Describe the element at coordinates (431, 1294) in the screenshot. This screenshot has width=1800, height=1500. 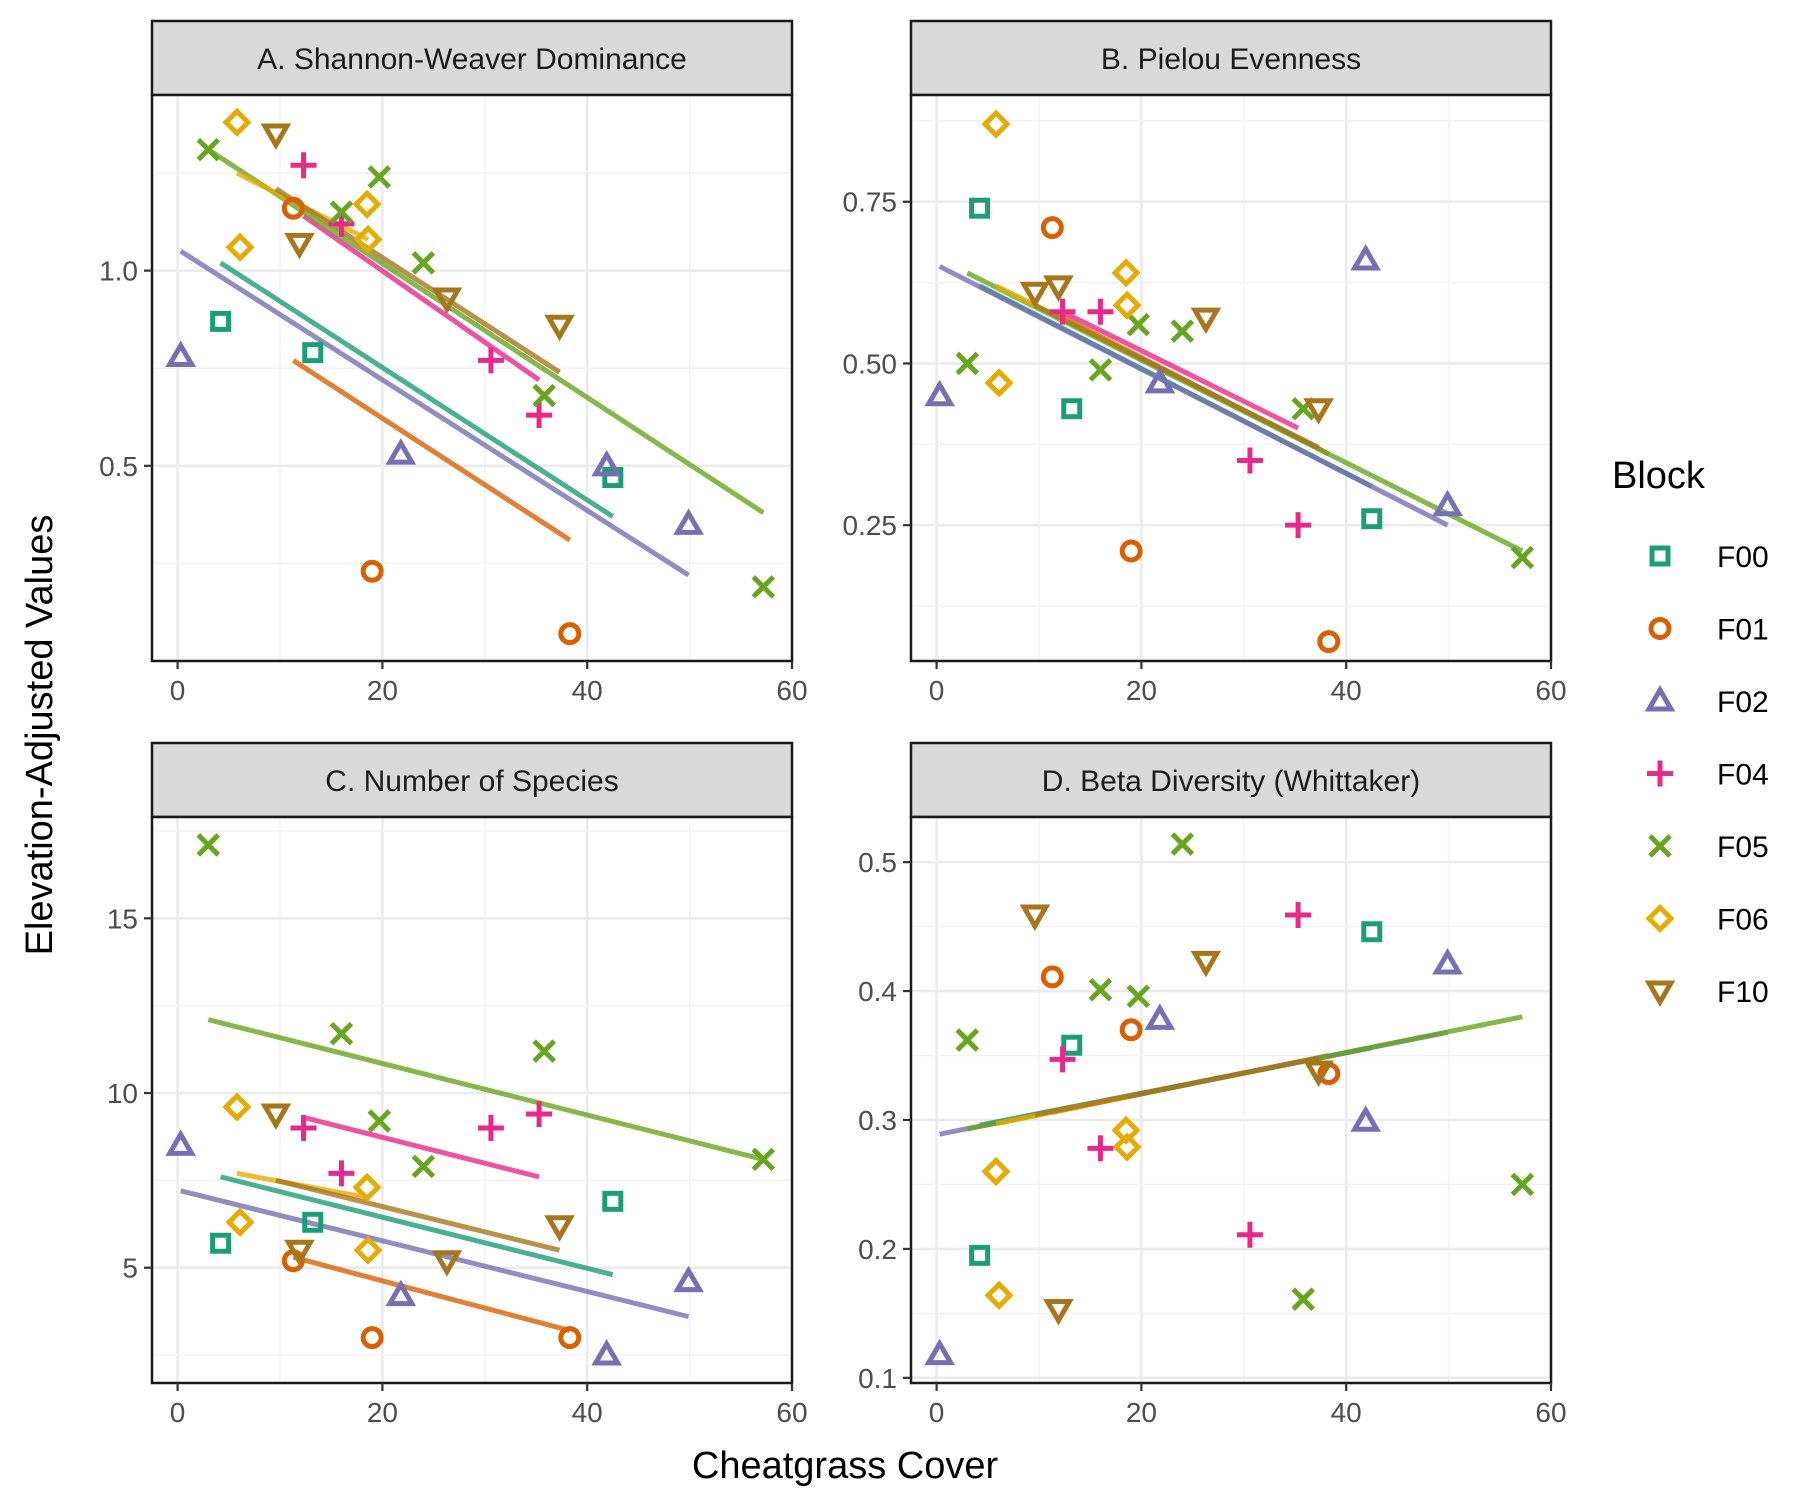
I see `fit-line-f01` at that location.